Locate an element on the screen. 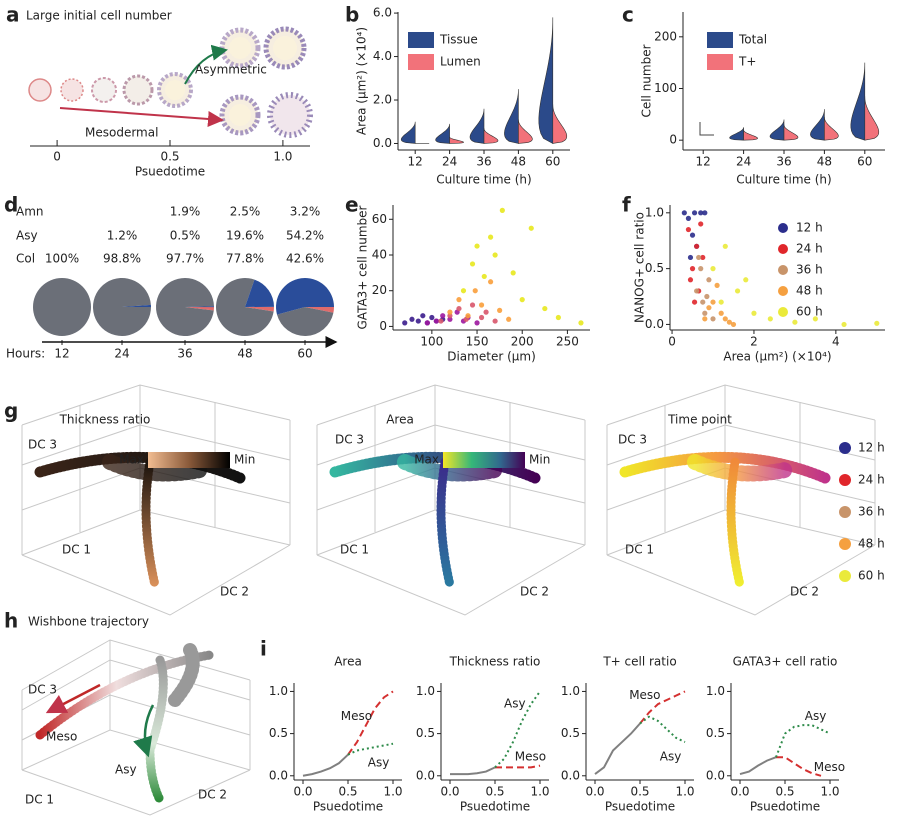  hour-label: 60 is located at coordinates (304, 354).